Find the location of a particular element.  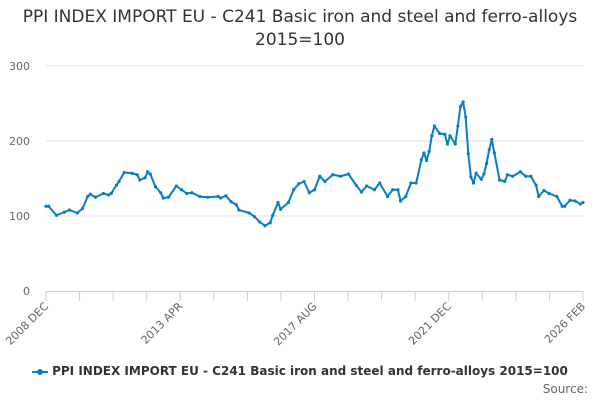

source-label: Source: is located at coordinates (565, 389).